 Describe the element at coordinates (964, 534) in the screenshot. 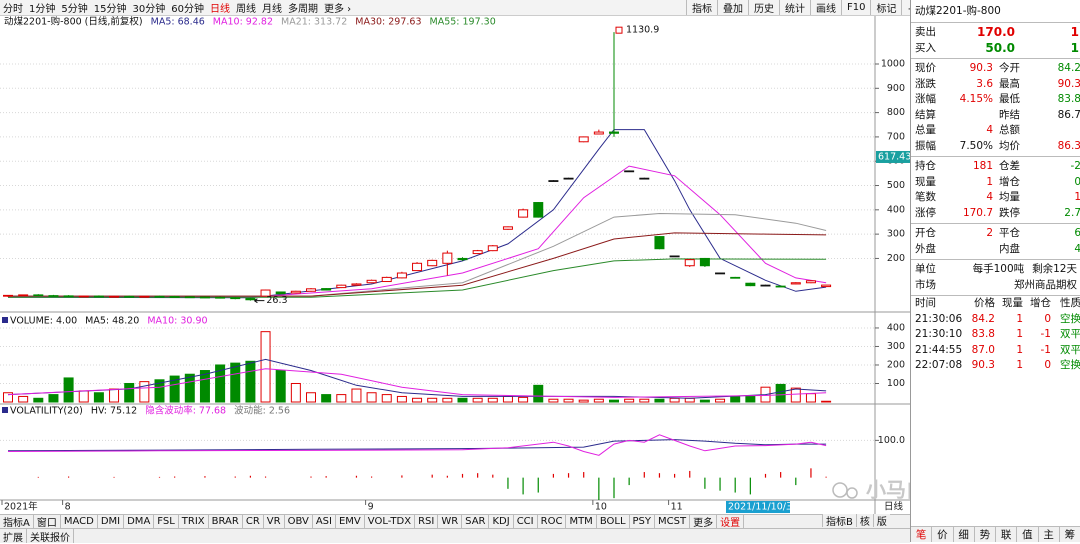

I see `panel-tab: 细` at that location.